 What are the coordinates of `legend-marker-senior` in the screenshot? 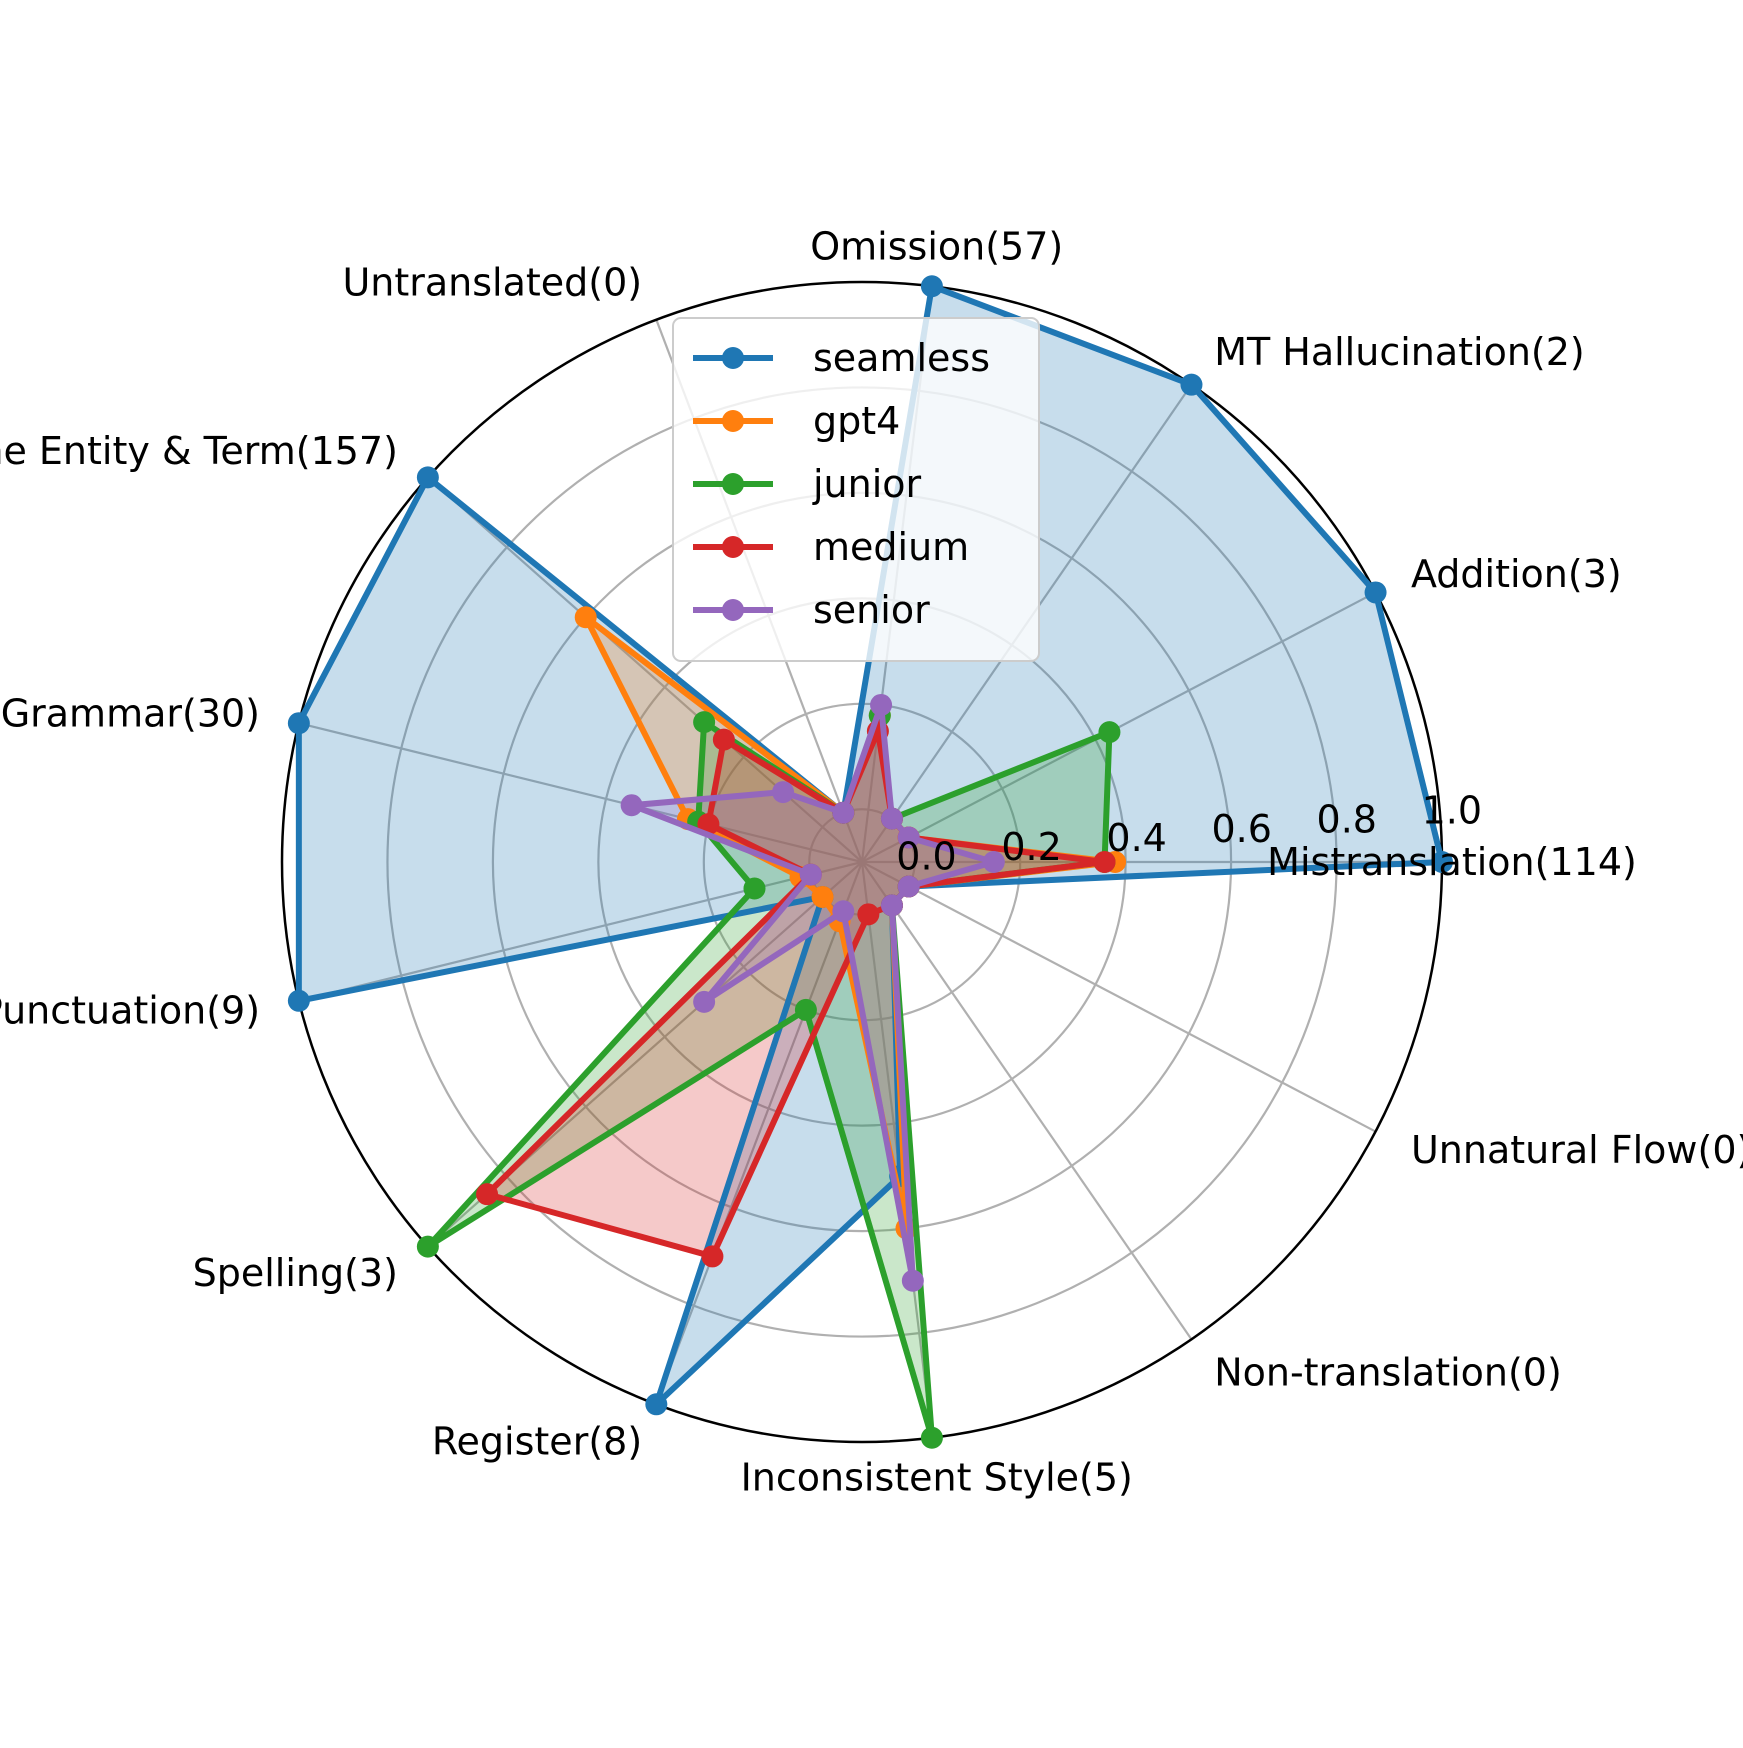 It's located at (733, 610).